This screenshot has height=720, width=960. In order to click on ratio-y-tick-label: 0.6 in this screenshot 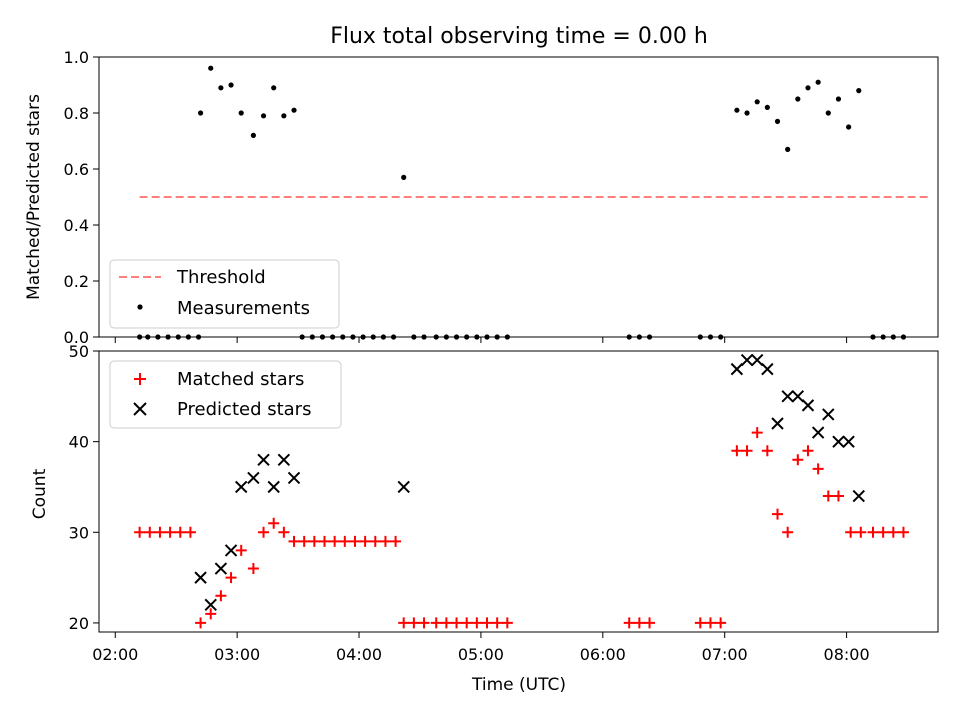, I will do `click(76, 169)`.